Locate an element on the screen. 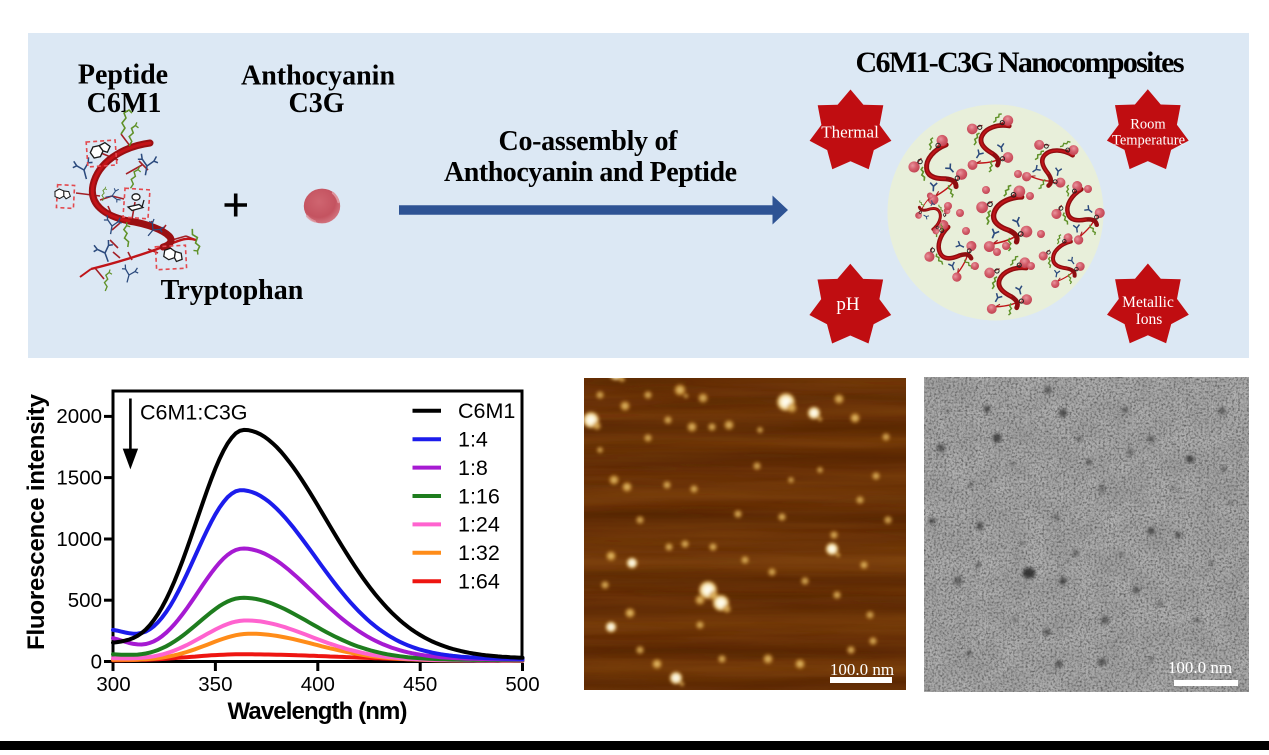 This screenshot has width=1269, height=755. svg-text: Co-assembly of is located at coordinates (589, 141).